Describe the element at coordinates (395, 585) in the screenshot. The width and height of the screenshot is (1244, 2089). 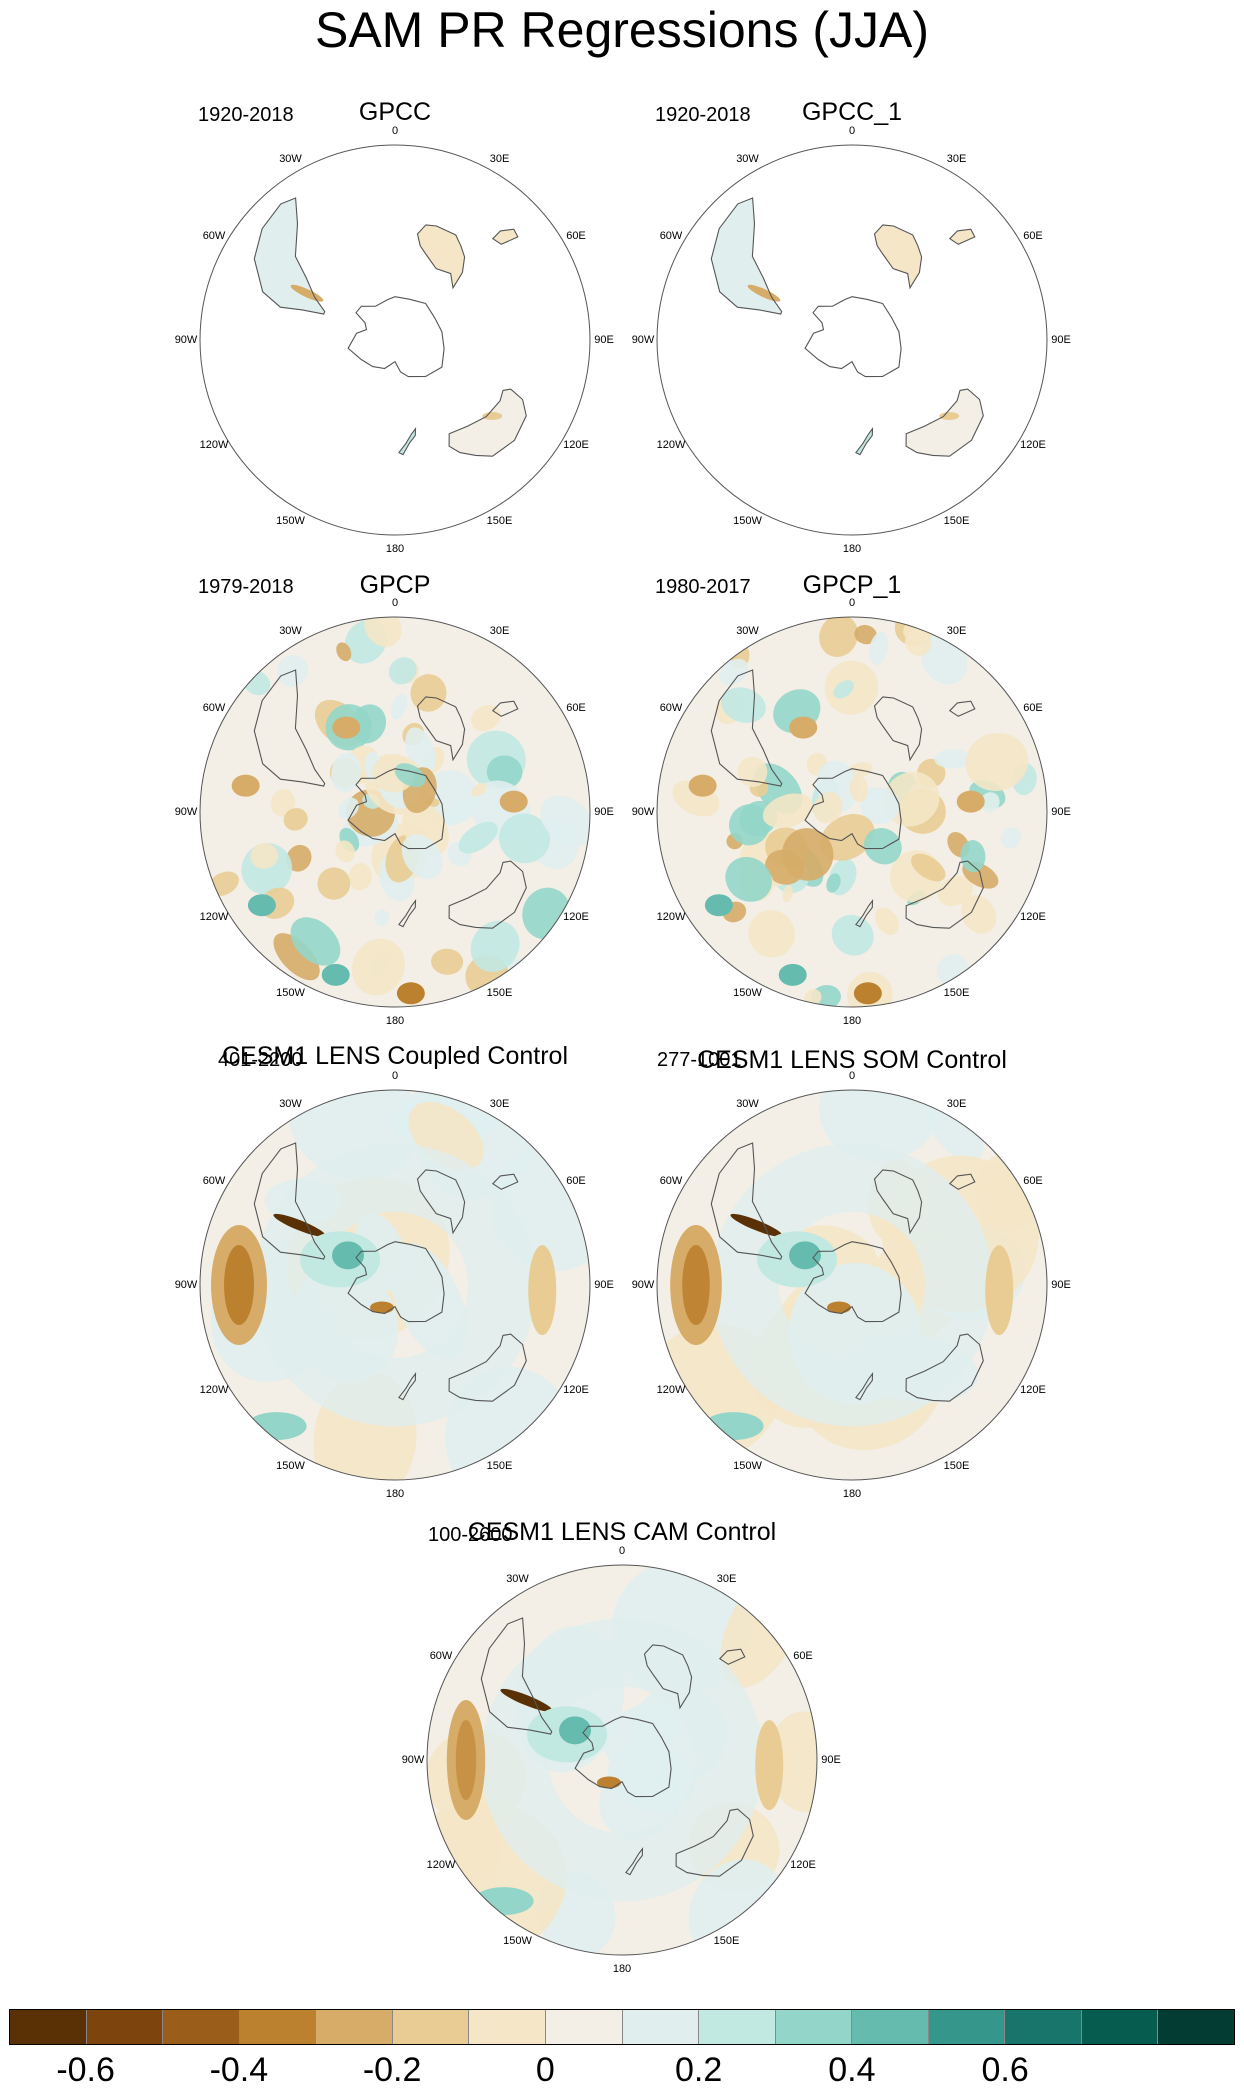
I see `panel-title-gpcp: GPCP` at that location.